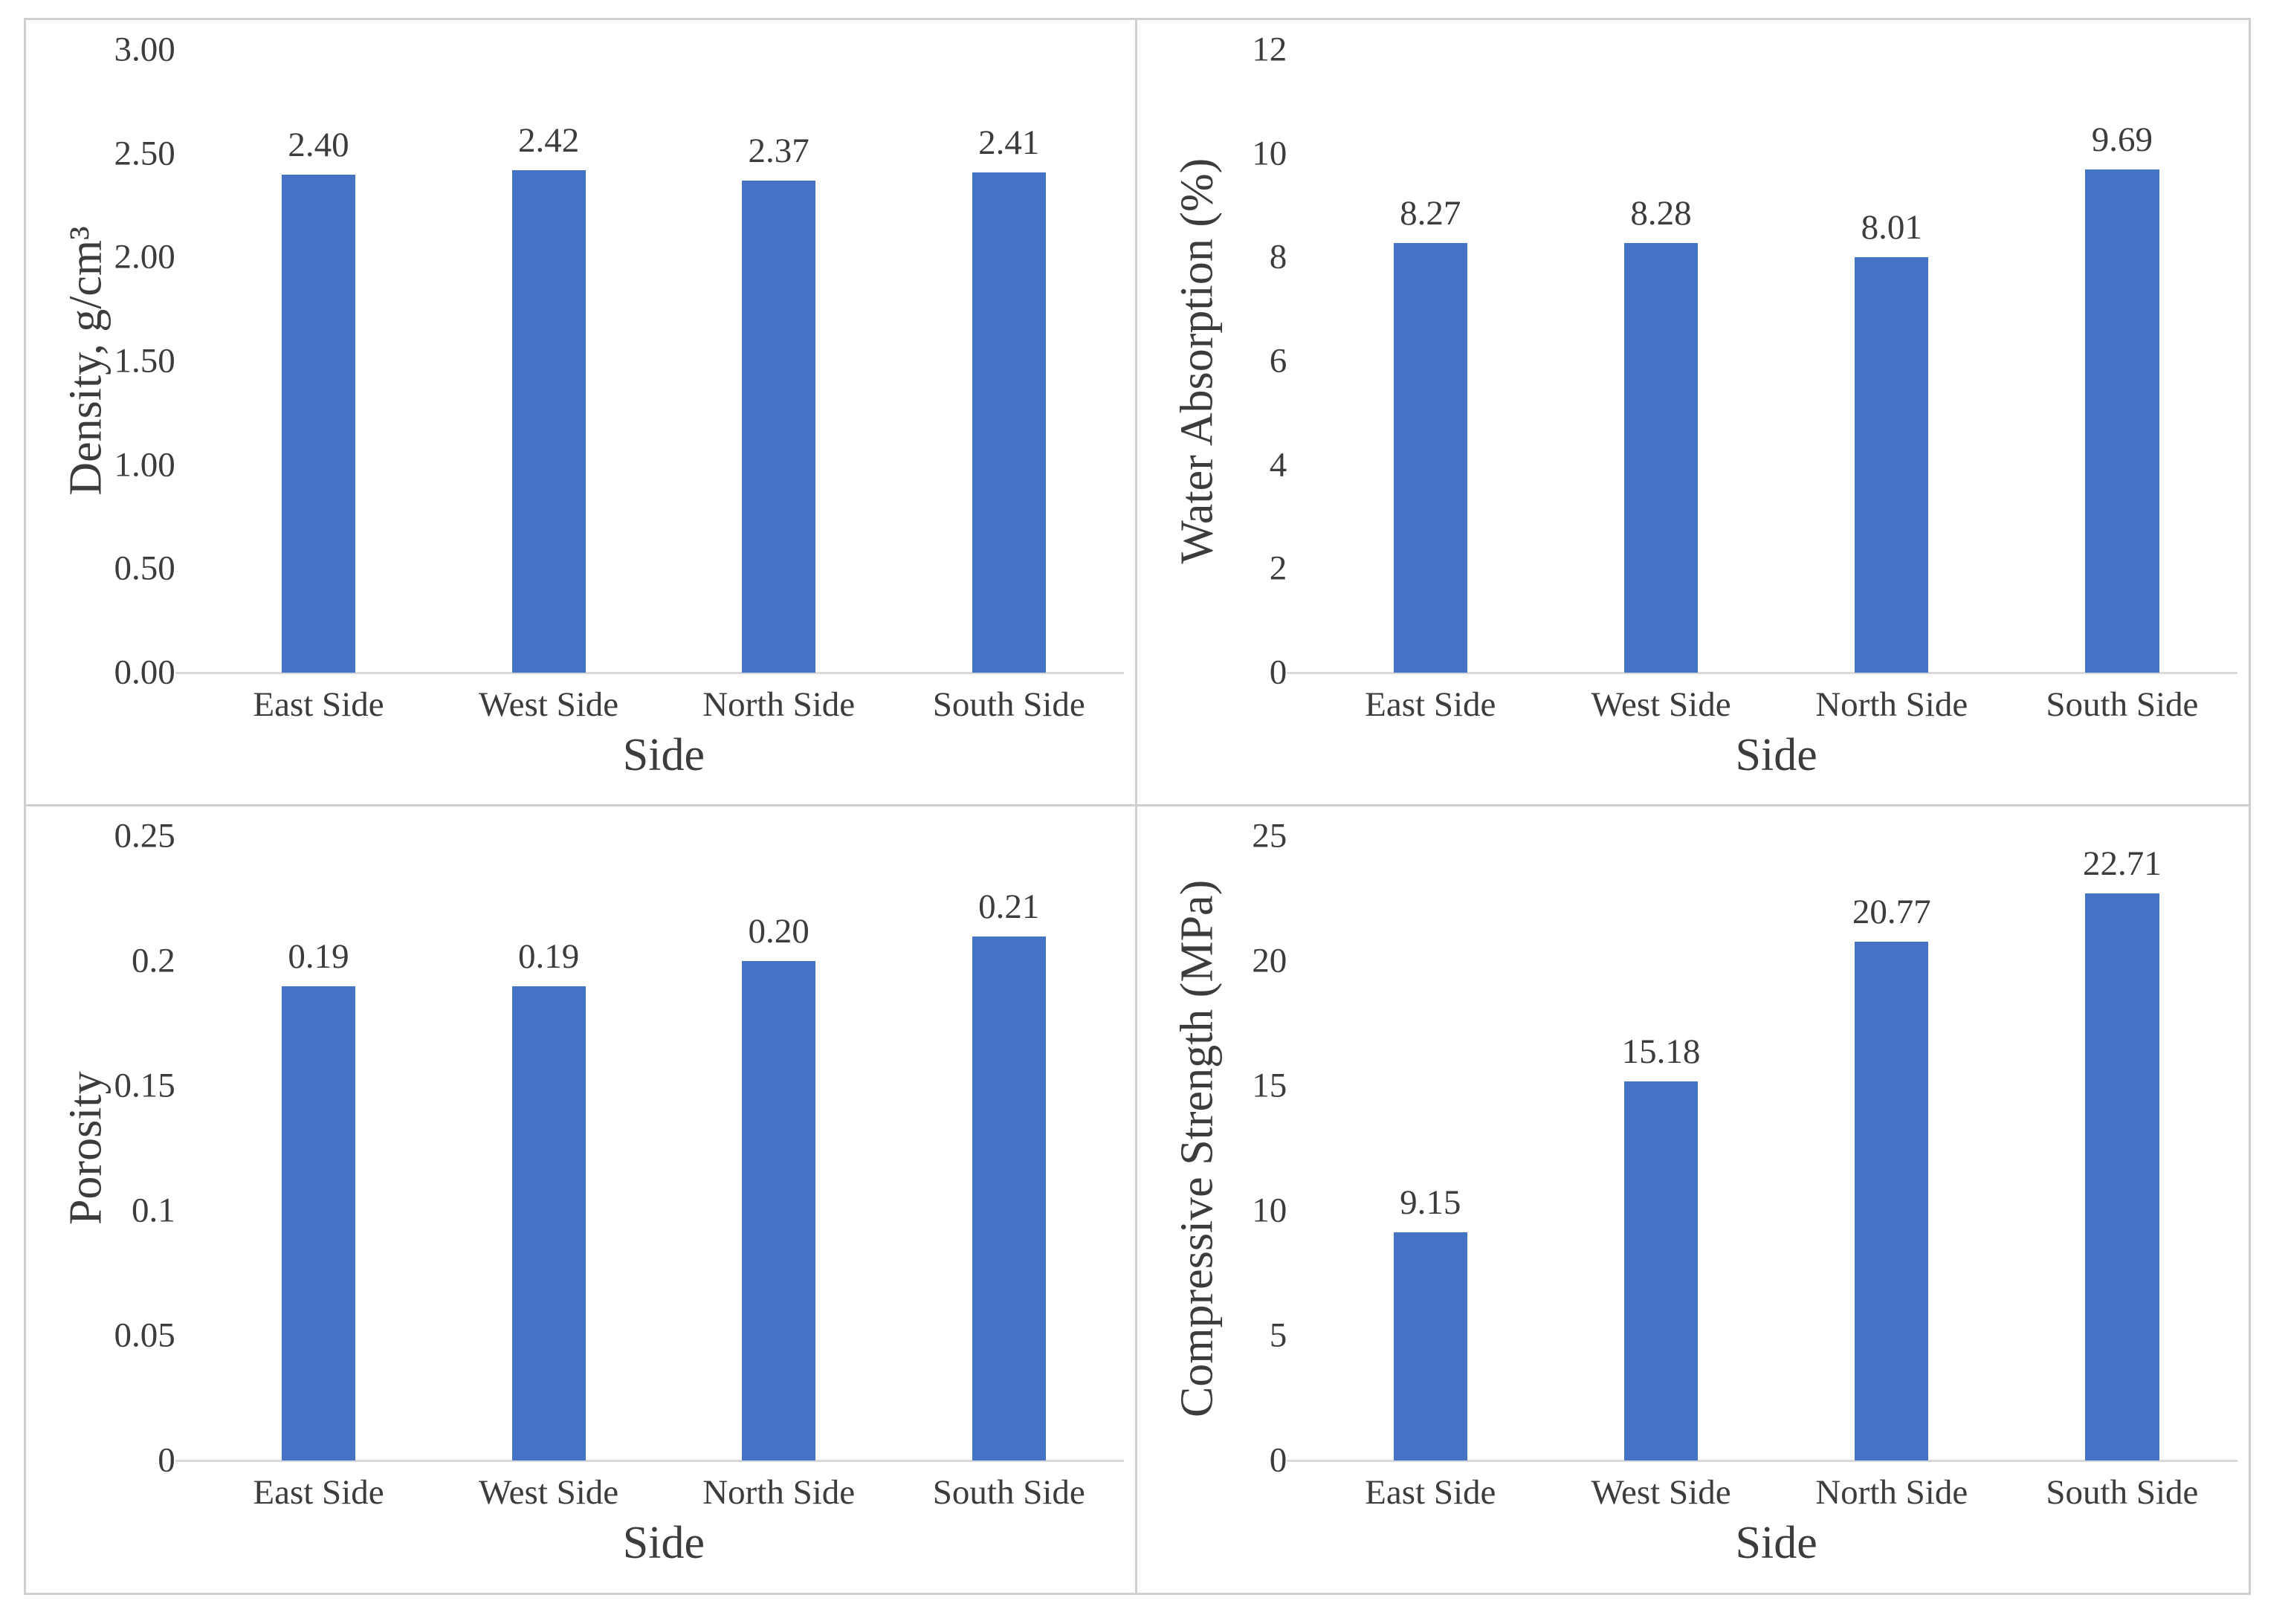 This screenshot has width=2288, height=1624. Describe the element at coordinates (144, 1085) in the screenshot. I see `y-tick-label: 0.15` at that location.